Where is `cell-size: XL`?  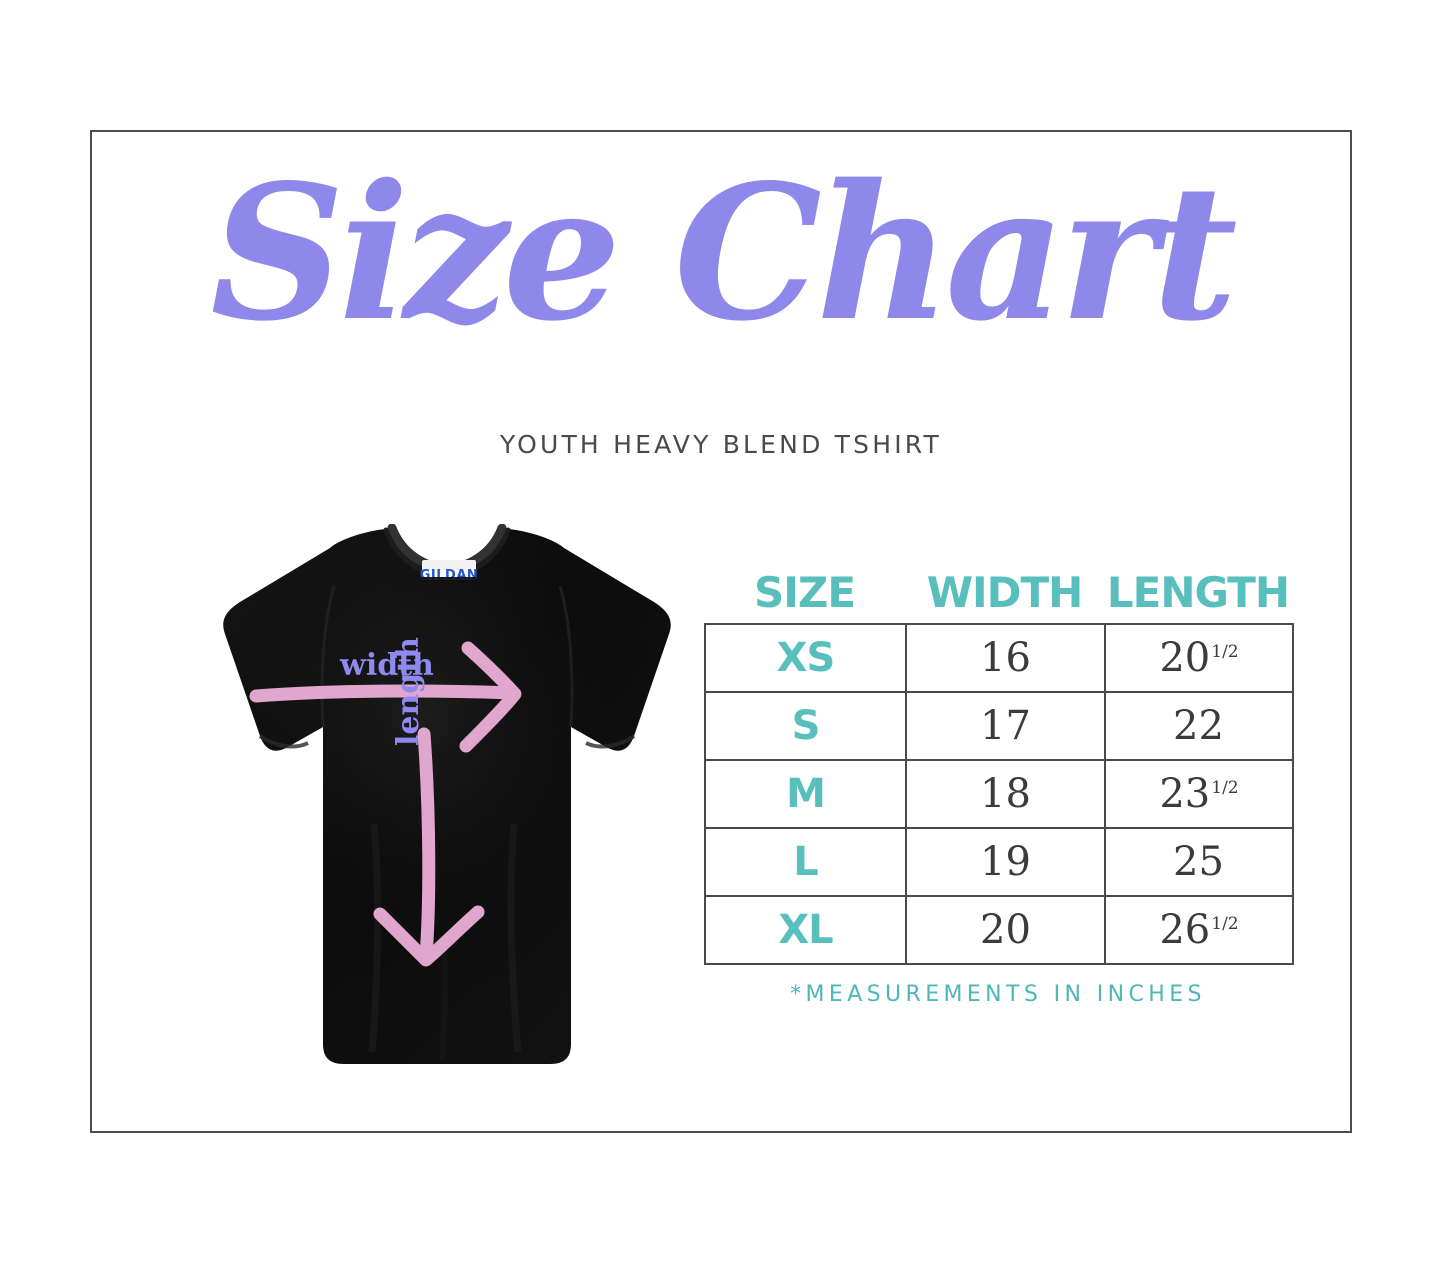
cell-size: XL is located at coordinates (805, 930).